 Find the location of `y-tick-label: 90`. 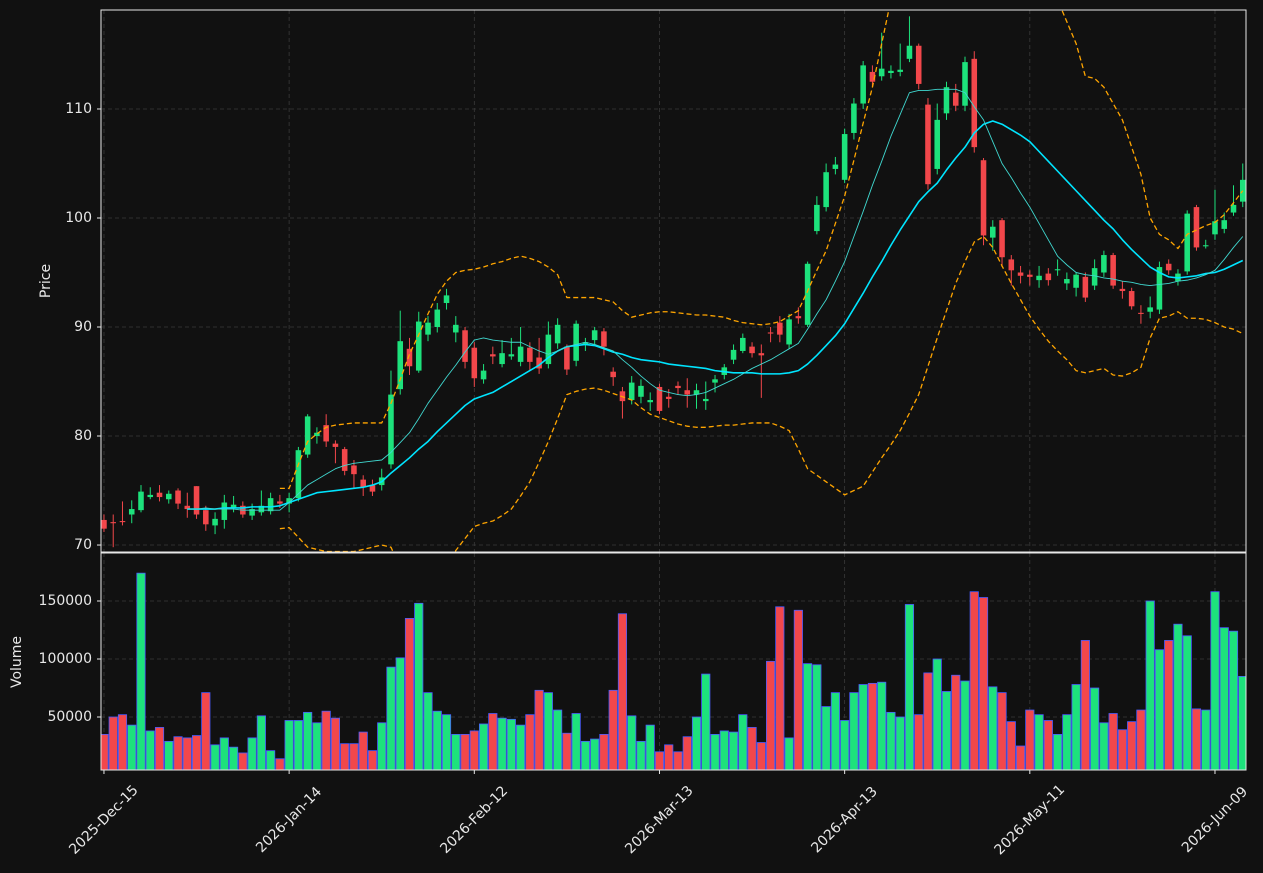

y-tick-label: 90 is located at coordinates (83, 327).